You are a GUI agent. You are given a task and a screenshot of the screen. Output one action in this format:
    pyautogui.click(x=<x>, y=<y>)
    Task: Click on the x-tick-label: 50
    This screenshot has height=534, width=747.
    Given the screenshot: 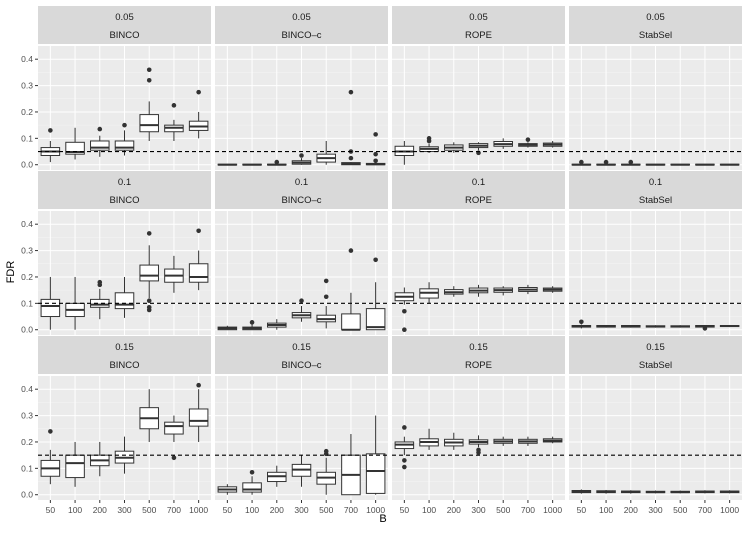 What is the action you would take?
    pyautogui.click(x=228, y=510)
    